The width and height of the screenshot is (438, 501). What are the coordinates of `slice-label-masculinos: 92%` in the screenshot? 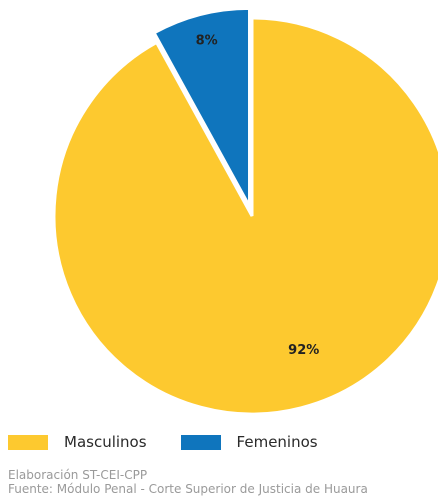 It's located at (303, 350).